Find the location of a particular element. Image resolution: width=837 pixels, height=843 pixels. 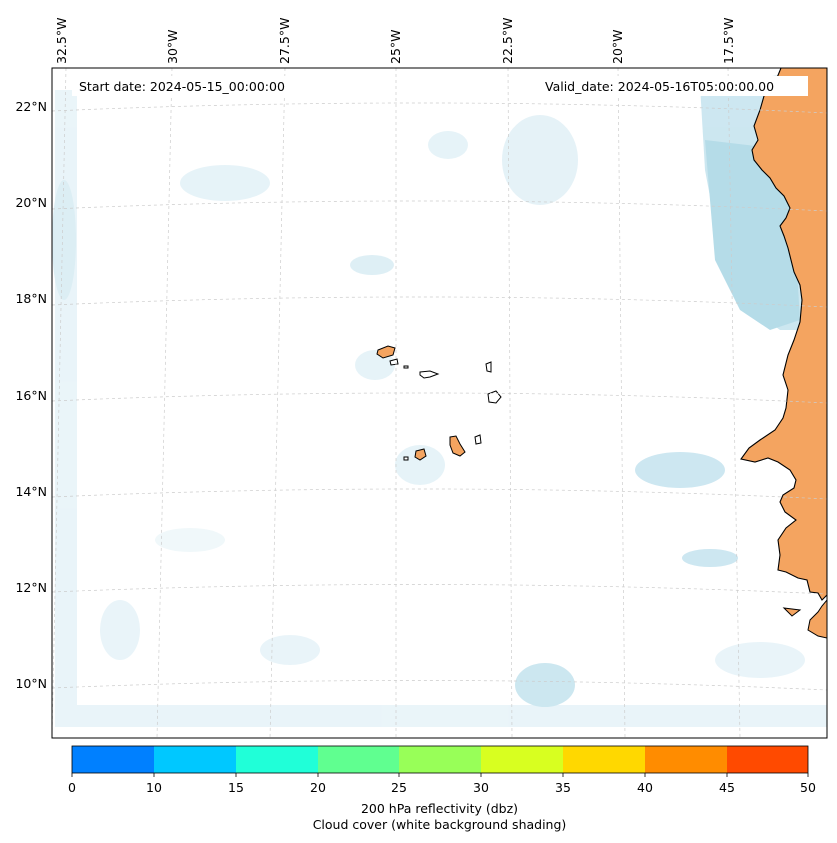

lat-label: 20°N is located at coordinates (31, 202).